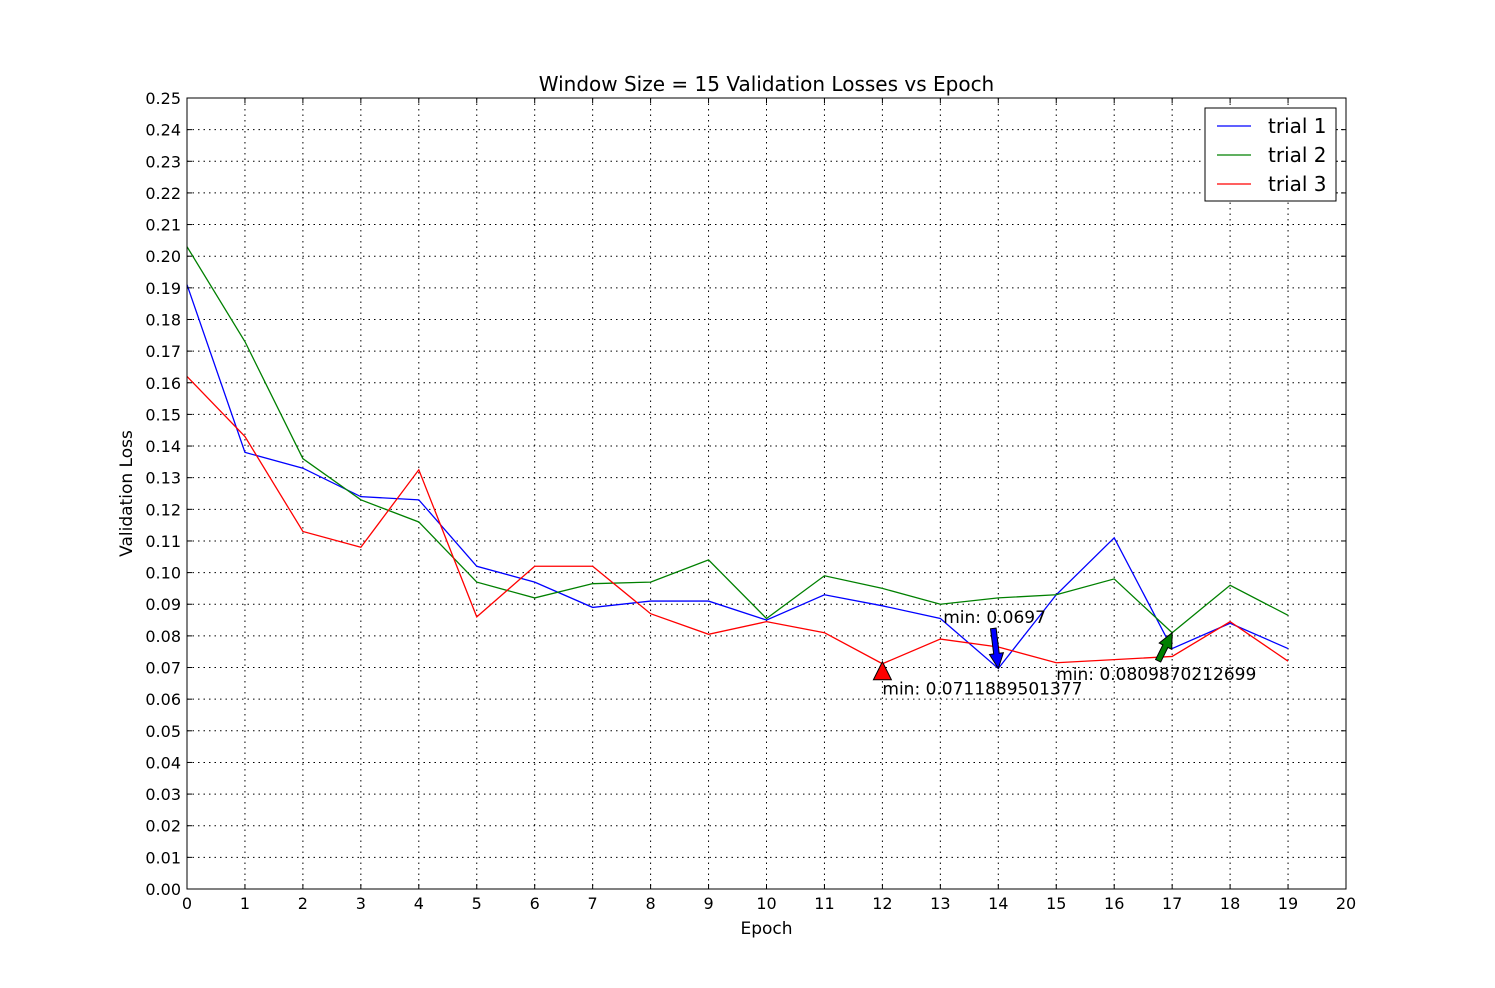 This screenshot has height=988, width=1495. Describe the element at coordinates (163, 541) in the screenshot. I see `y-tick-label: 0.11` at that location.